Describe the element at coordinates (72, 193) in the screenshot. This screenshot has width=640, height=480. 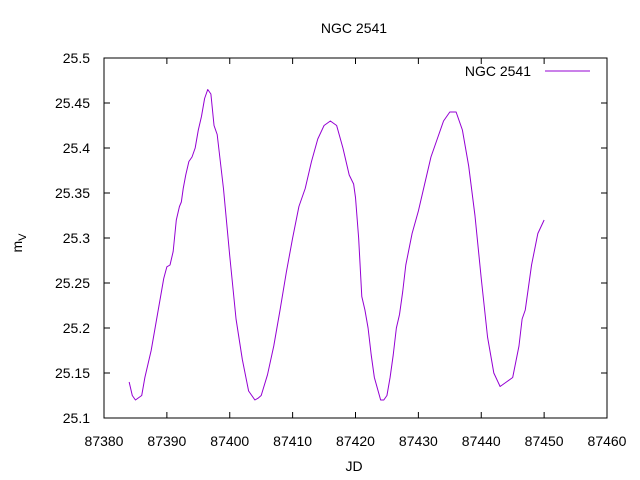
I see `y-tick-label: 25.35` at that location.